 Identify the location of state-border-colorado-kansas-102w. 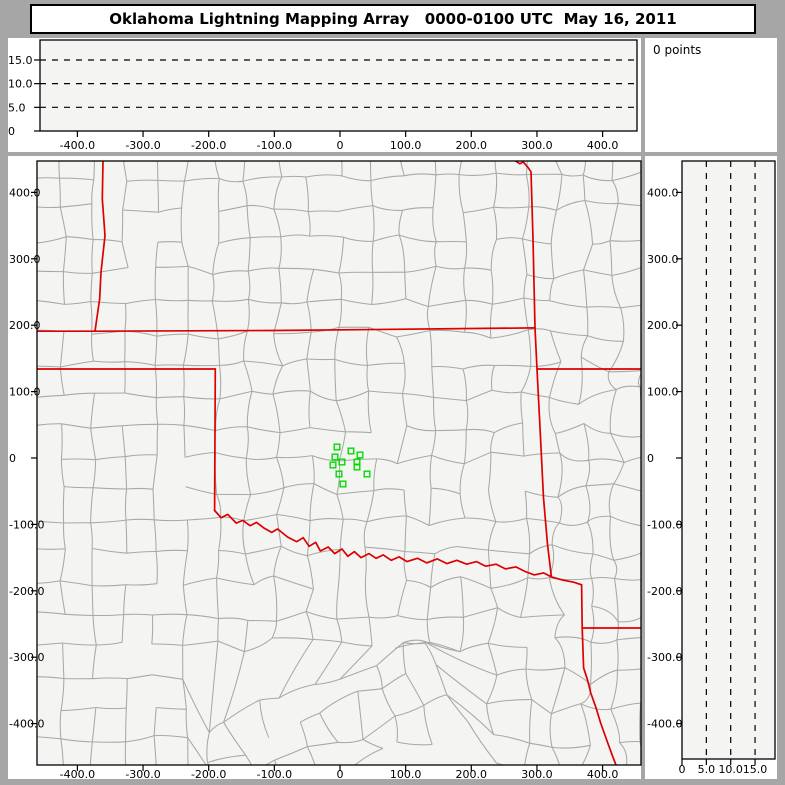
(100, 246).